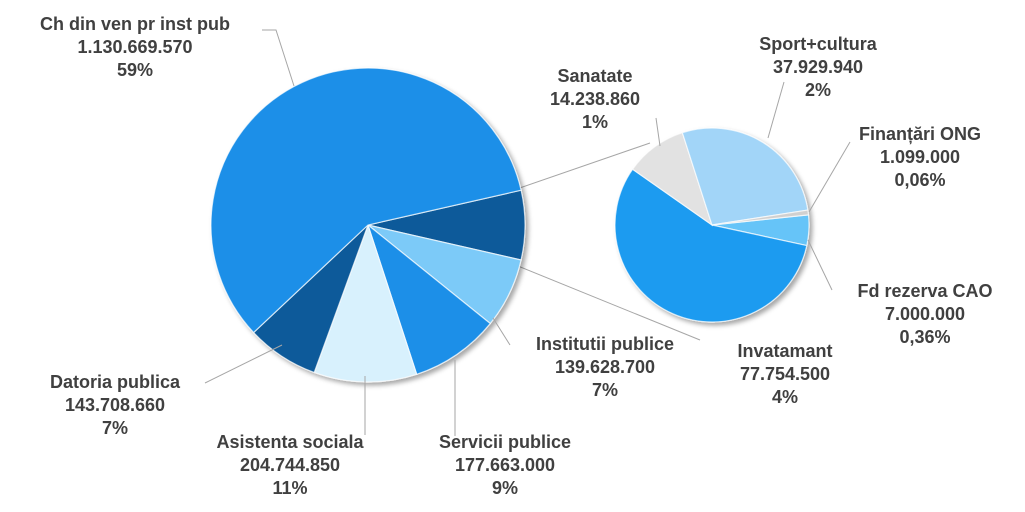 Image resolution: width=1025 pixels, height=512 pixels. I want to click on percent-label: 1%, so click(595, 122).